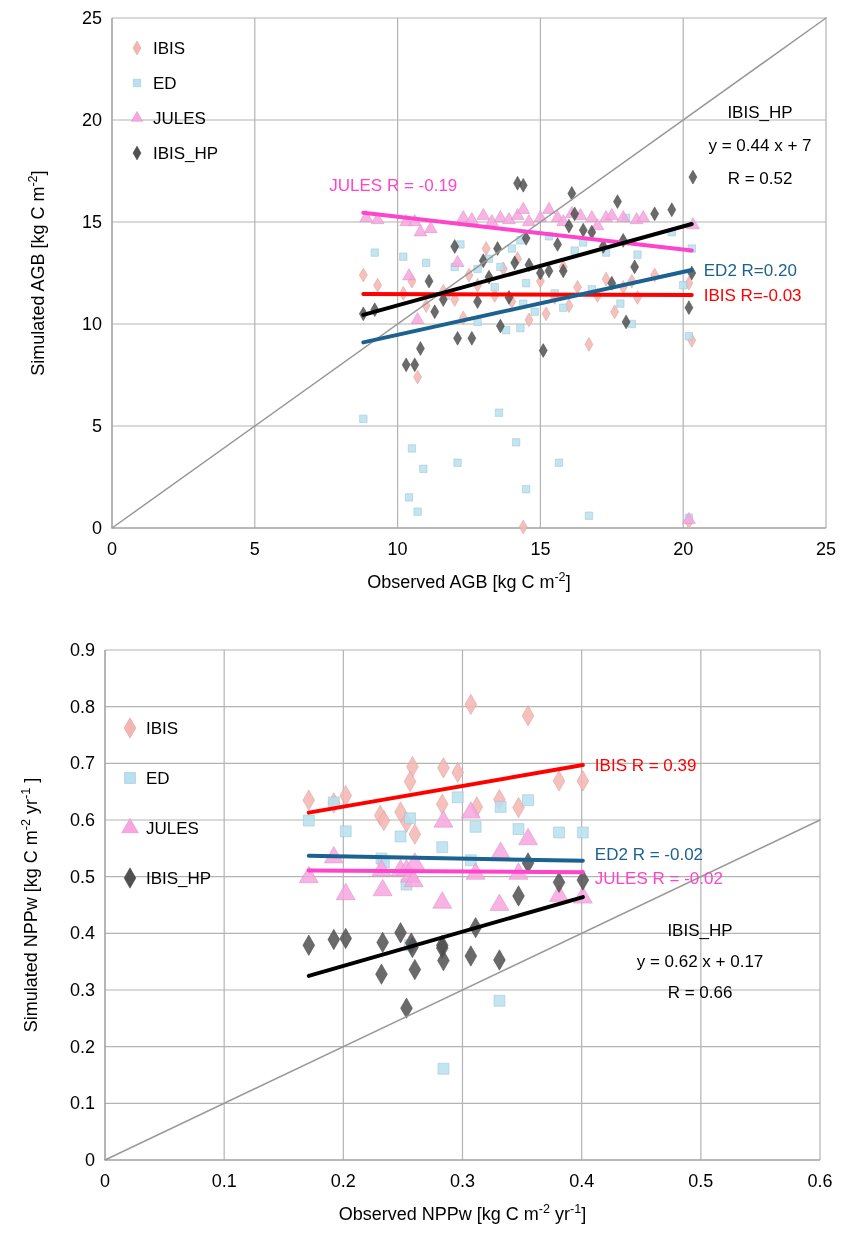 Image resolution: width=843 pixels, height=1238 pixels. What do you see at coordinates (82, 876) in the screenshot?
I see `y-tick-label: 0.5` at bounding box center [82, 876].